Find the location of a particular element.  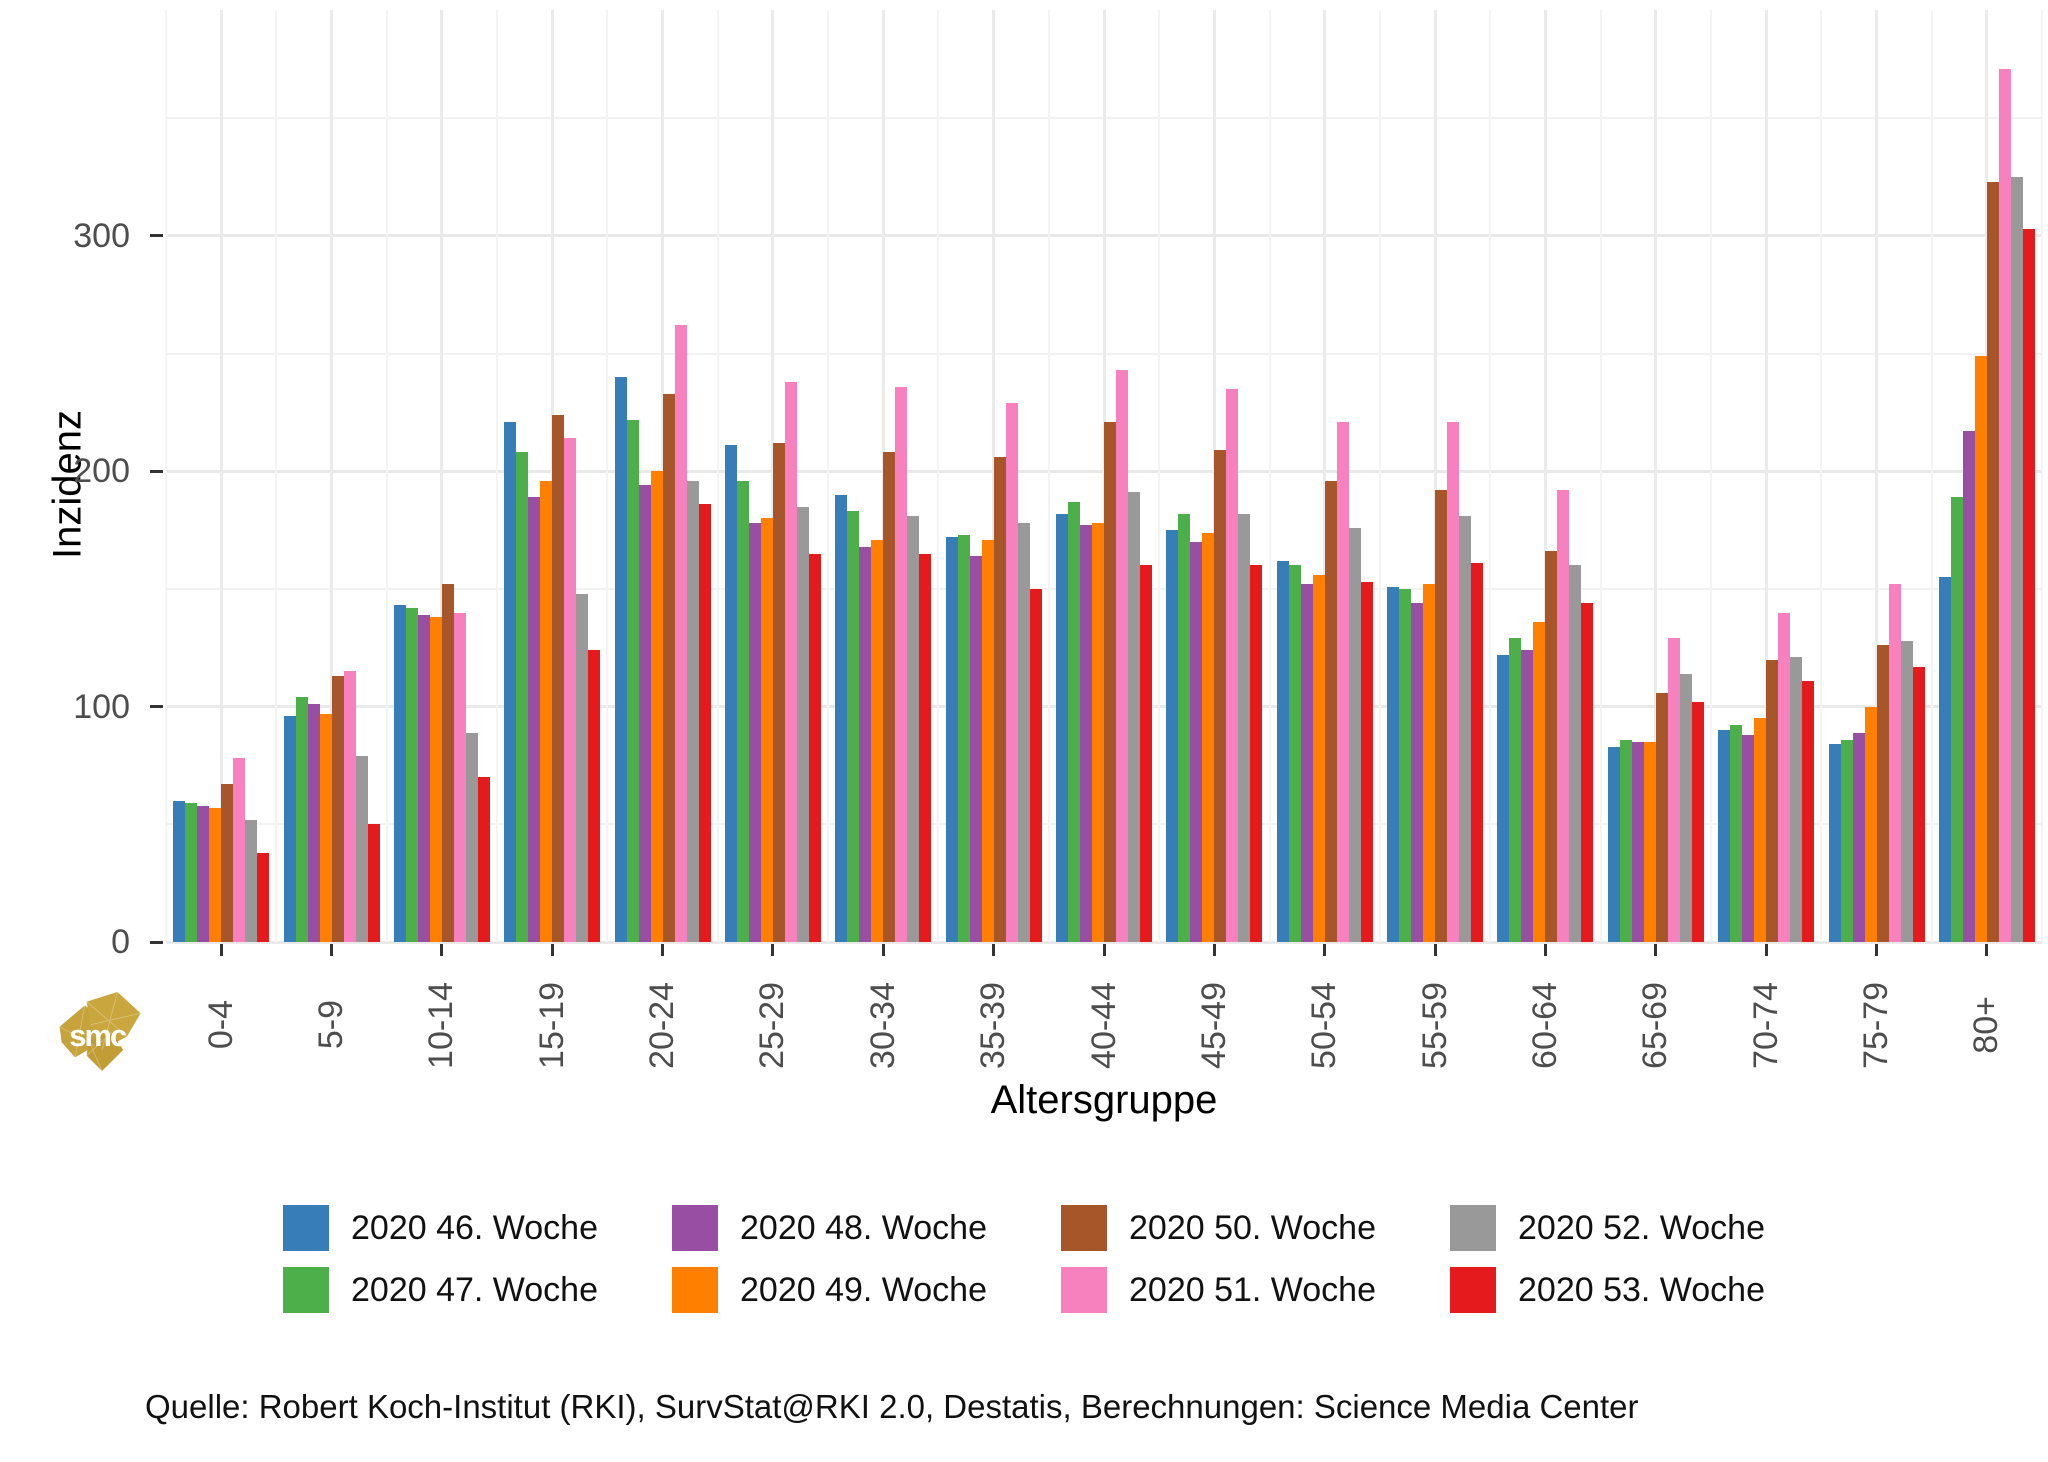

legend-label: 2020 51. Woche is located at coordinates (1252, 1289).